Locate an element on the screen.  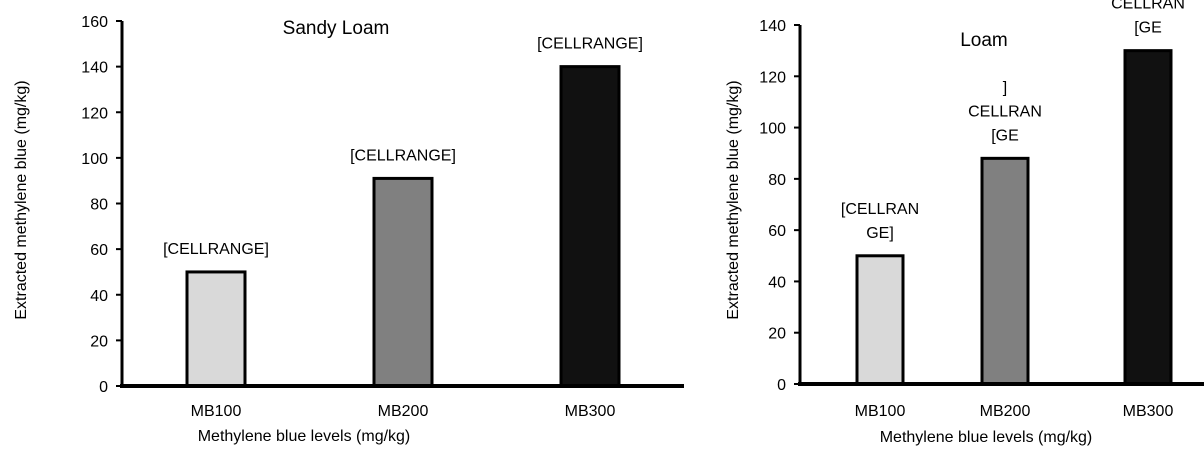
chart-title: Loam is located at coordinates (984, 40).